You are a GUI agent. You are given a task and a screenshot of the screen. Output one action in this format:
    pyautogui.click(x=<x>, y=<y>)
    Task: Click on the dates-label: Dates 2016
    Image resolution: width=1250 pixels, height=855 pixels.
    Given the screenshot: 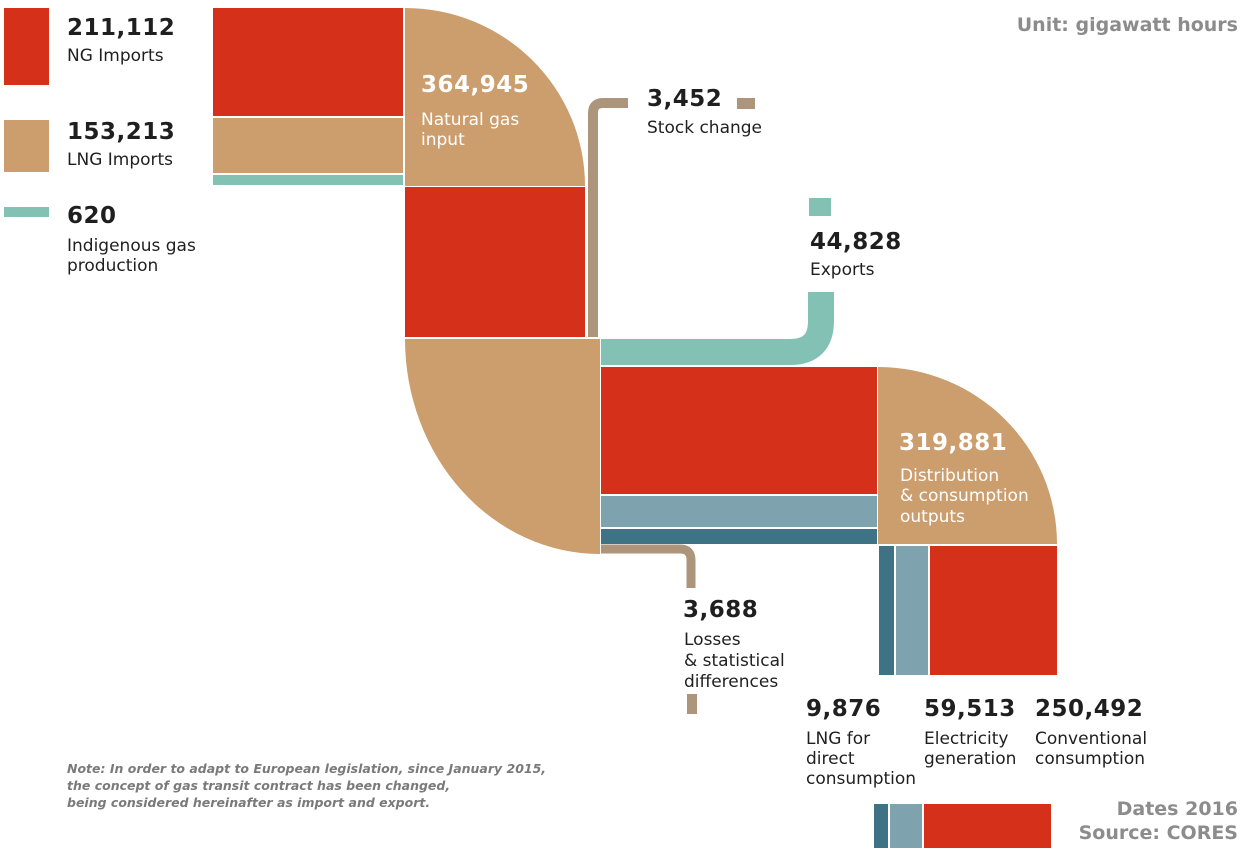 What is the action you would take?
    pyautogui.click(x=1177, y=809)
    